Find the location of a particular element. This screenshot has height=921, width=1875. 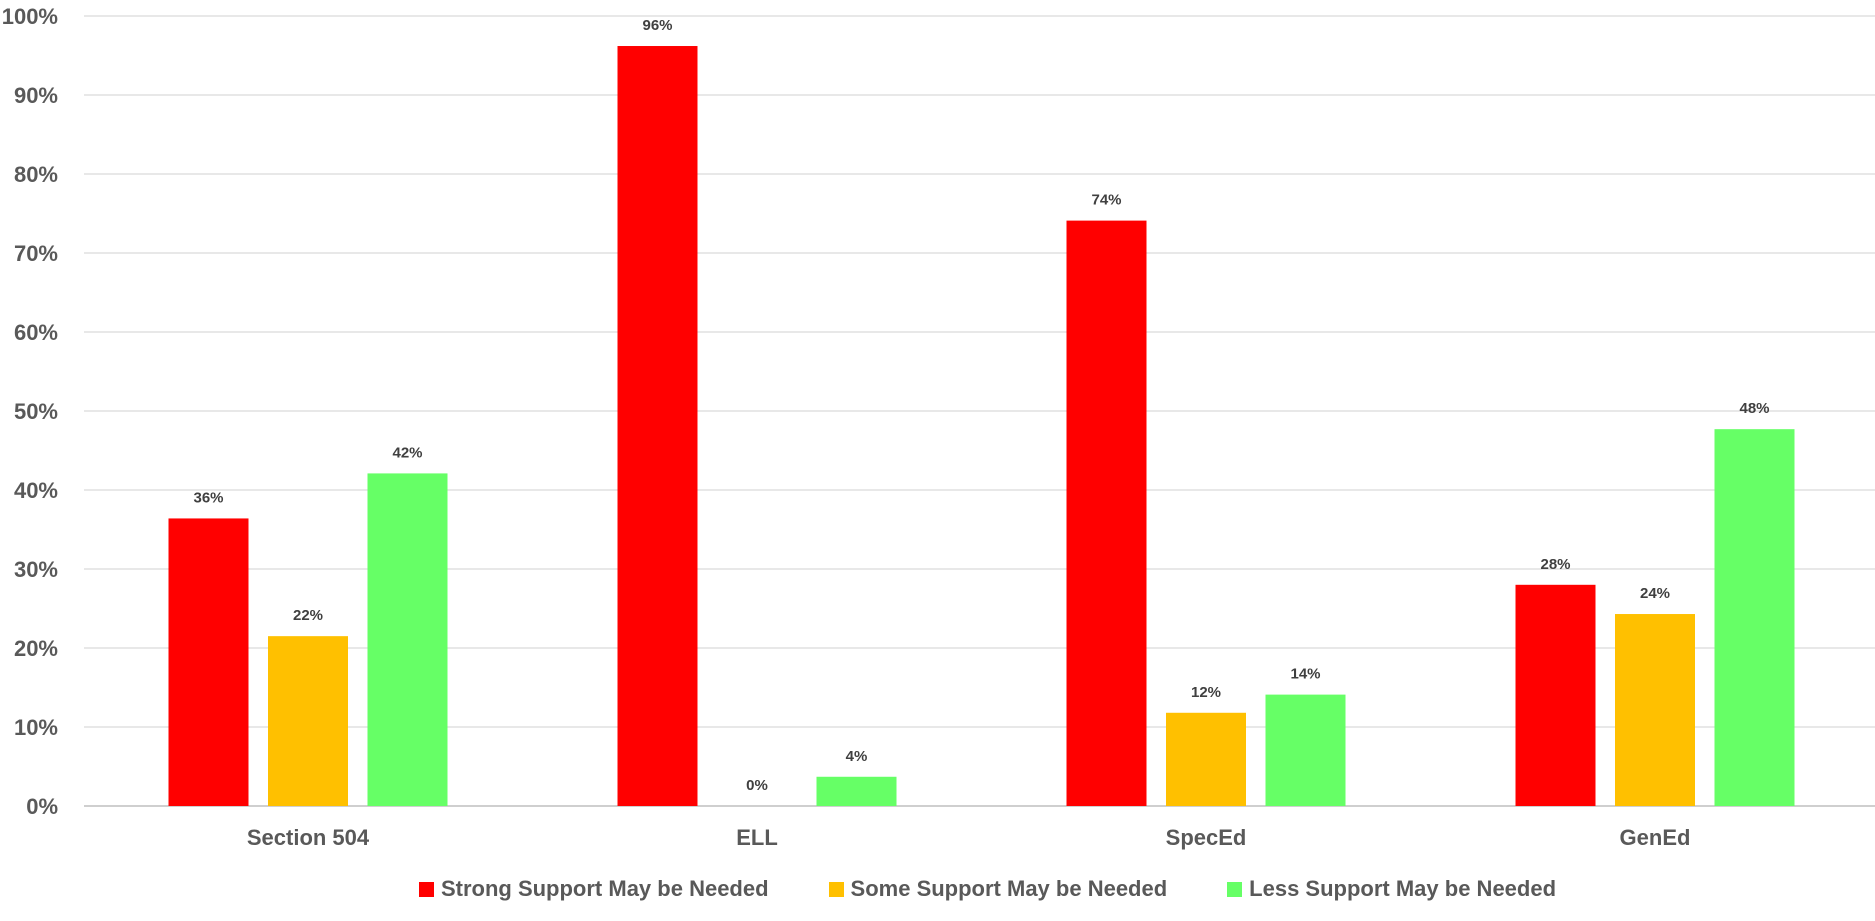

y-axis-ticks: 0% 10% 20% 30% 40% 50% 60% 70% 80% 90% 100% is located at coordinates (30, 411).